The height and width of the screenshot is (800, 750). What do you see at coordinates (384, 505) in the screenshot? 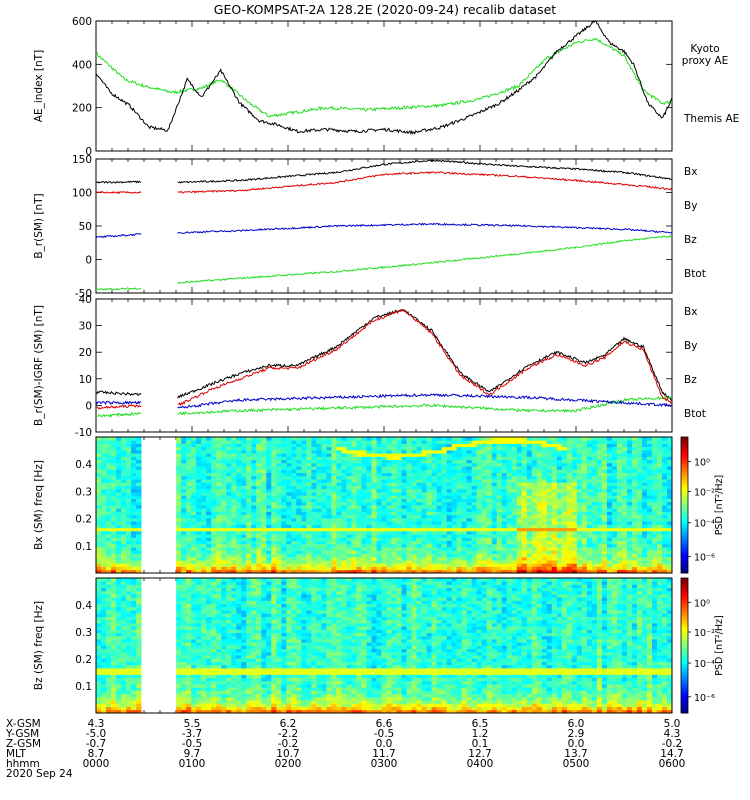
I see `panel-frame` at bounding box center [384, 505].